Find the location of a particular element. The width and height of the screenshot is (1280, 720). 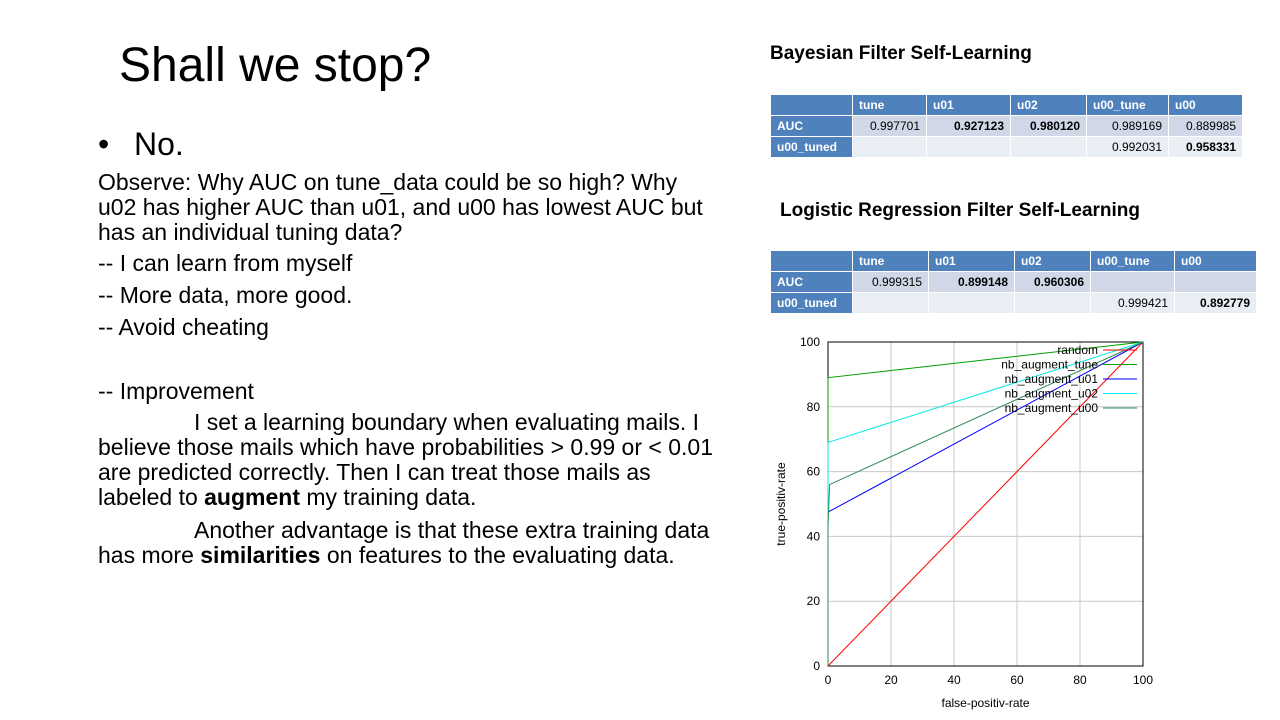

table-cell: 0.999315 is located at coordinates (890, 282).